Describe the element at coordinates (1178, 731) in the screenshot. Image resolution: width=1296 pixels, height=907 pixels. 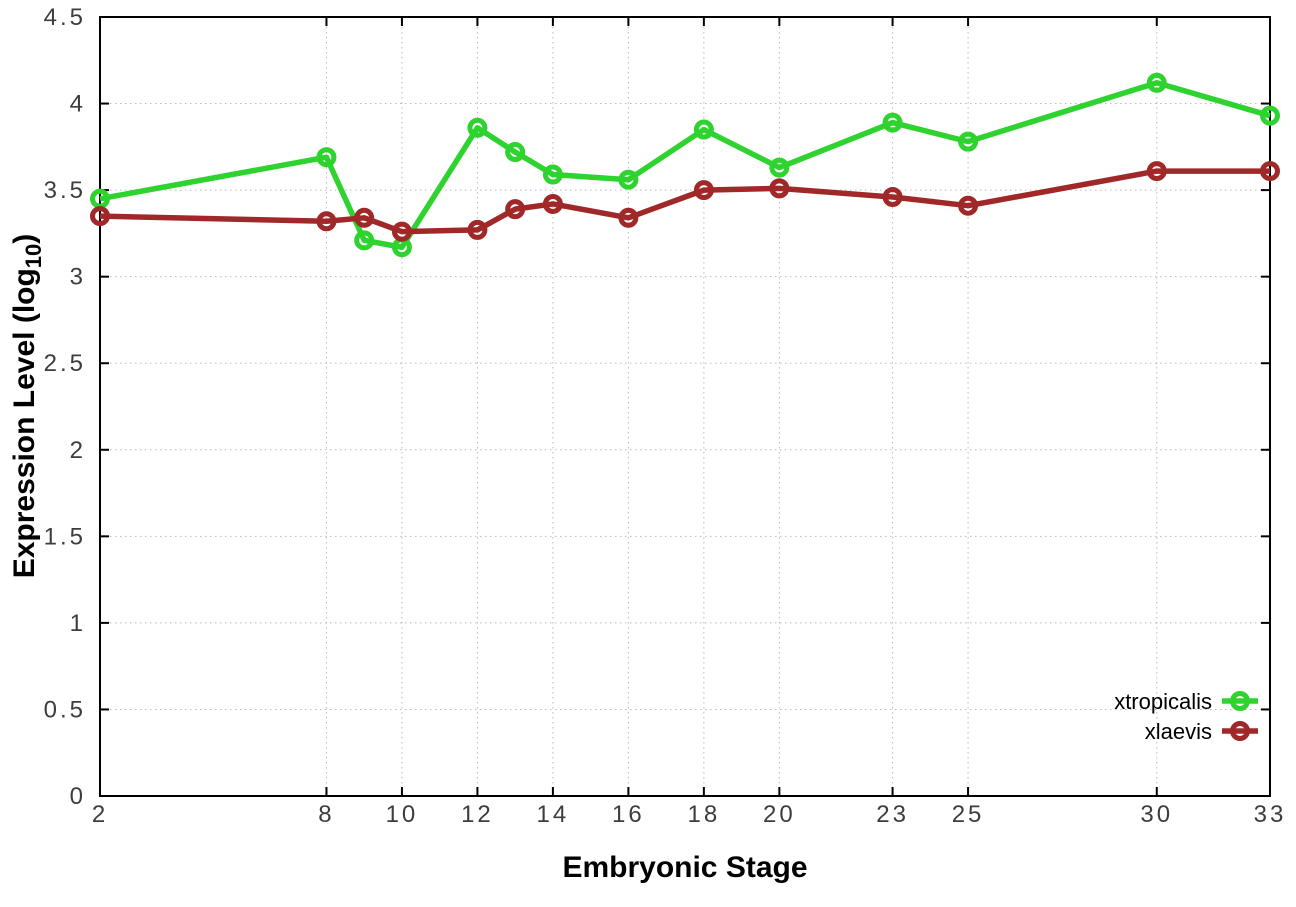
I see `legend-label-xlaevis: xlaevis` at that location.